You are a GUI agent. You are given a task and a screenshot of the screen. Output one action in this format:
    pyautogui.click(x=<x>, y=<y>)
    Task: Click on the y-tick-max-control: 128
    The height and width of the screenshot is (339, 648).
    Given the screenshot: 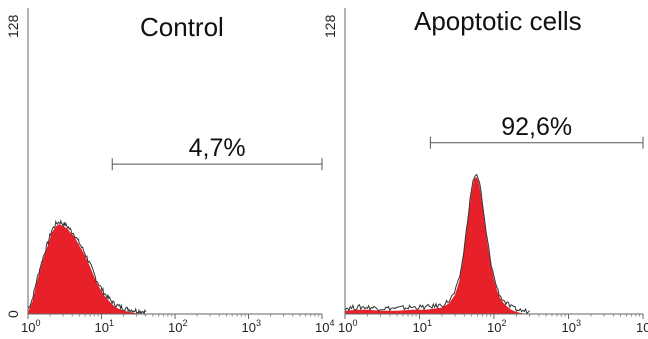 What is the action you would take?
    pyautogui.click(x=13, y=26)
    